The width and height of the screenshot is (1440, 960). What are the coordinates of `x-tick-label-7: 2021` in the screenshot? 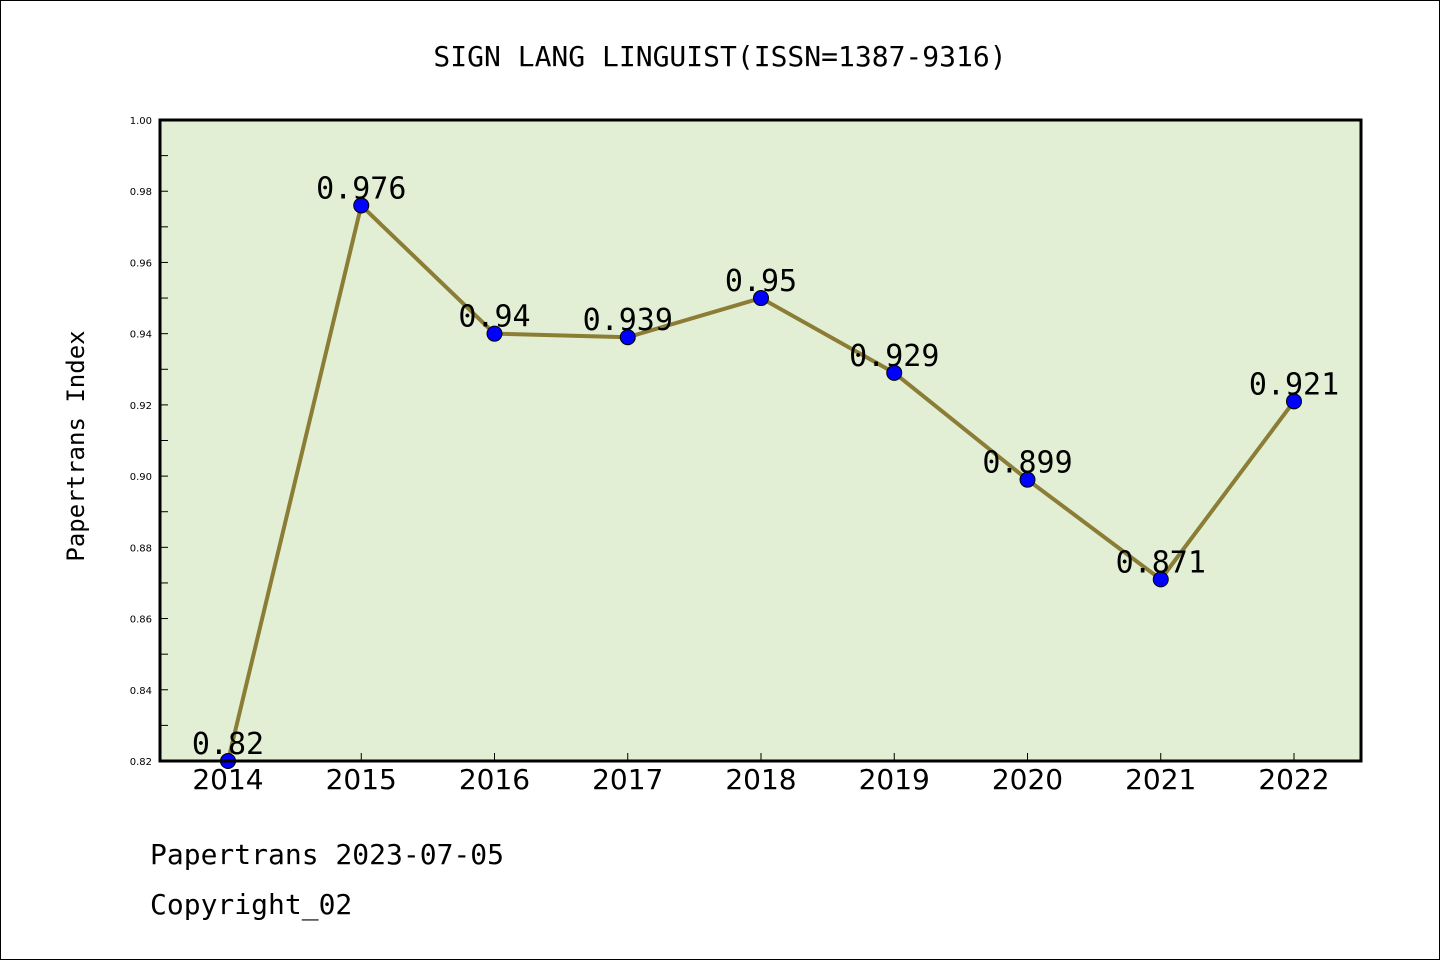 It's located at (1160, 779).